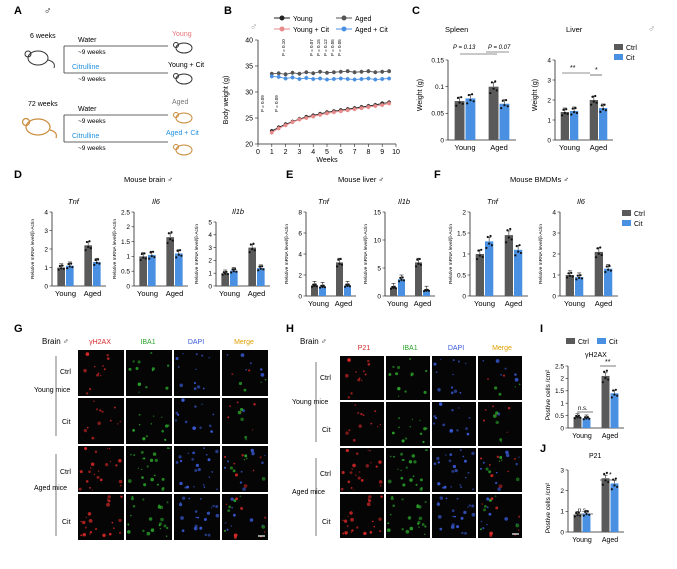  What do you see at coordinates (562, 512) in the screenshot?
I see `y-tick-label: 1` at bounding box center [562, 512].